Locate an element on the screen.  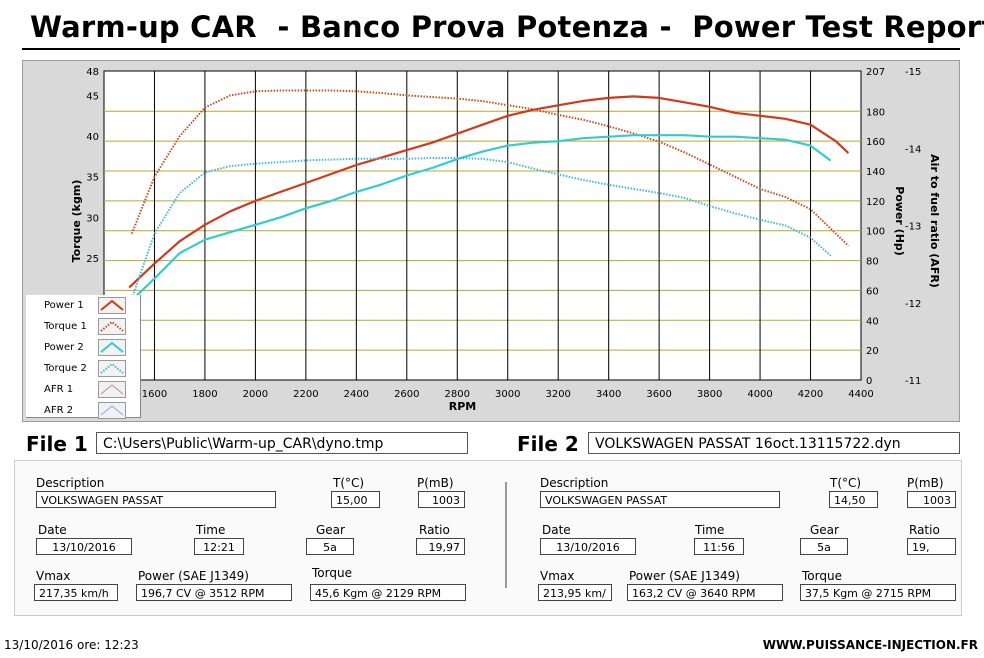
x-tick-label-13: 4200 is located at coordinates (810, 394).